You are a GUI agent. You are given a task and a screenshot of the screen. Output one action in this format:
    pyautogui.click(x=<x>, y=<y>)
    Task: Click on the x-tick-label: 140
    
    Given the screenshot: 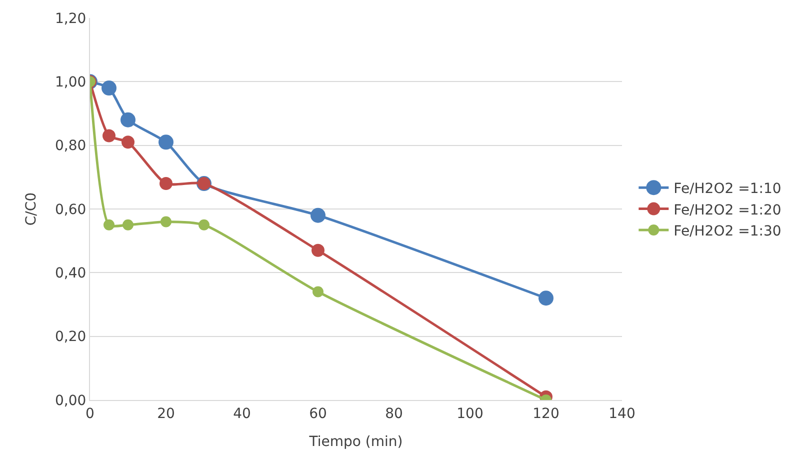 What is the action you would take?
    pyautogui.click(x=622, y=414)
    